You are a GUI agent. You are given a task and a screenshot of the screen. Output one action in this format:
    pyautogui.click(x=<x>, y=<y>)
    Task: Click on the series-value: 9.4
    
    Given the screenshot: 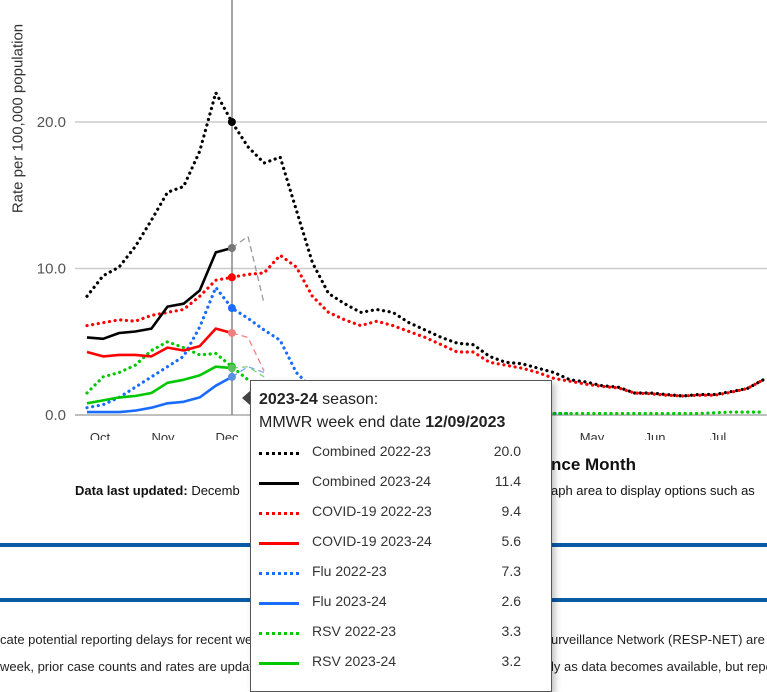 What is the action you would take?
    pyautogui.click(x=511, y=511)
    